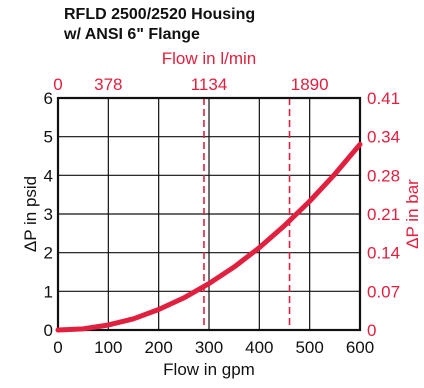  I want to click on x2-tick-label: 378, so click(108, 84).